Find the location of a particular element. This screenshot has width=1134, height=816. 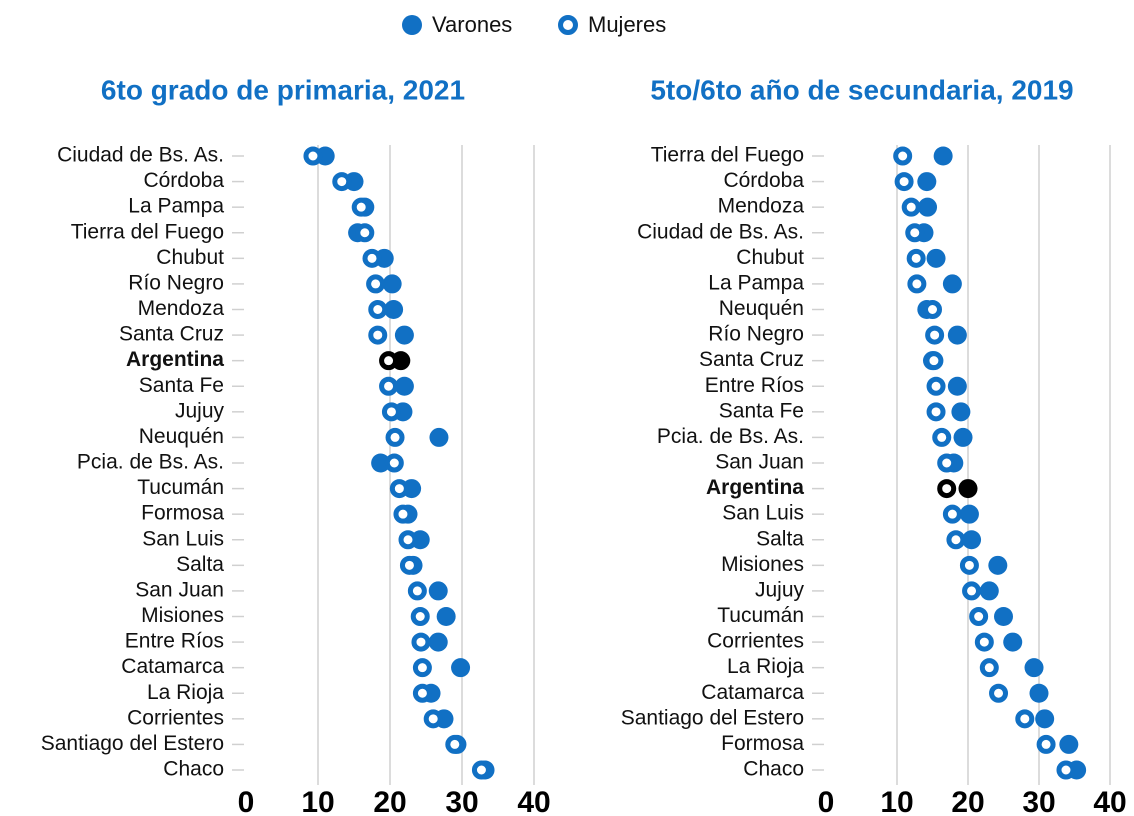

chart-title: 5to/6to año de secundaria, 2019 is located at coordinates (861, 89).